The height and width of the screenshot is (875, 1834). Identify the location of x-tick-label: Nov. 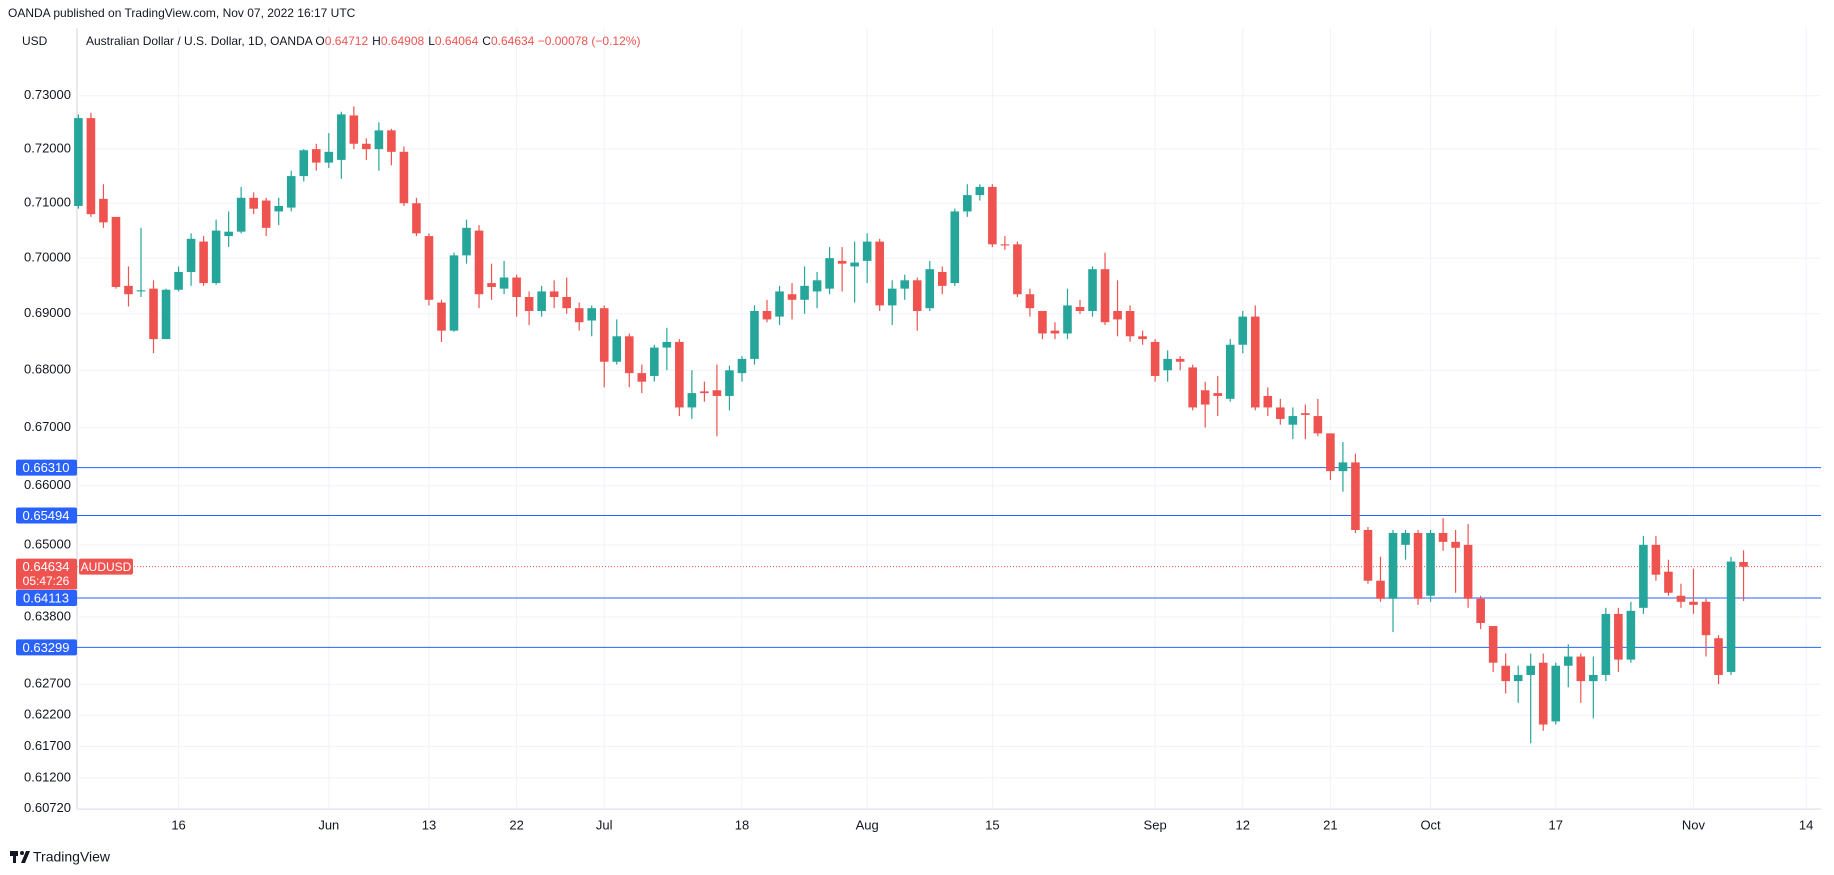
(1694, 824).